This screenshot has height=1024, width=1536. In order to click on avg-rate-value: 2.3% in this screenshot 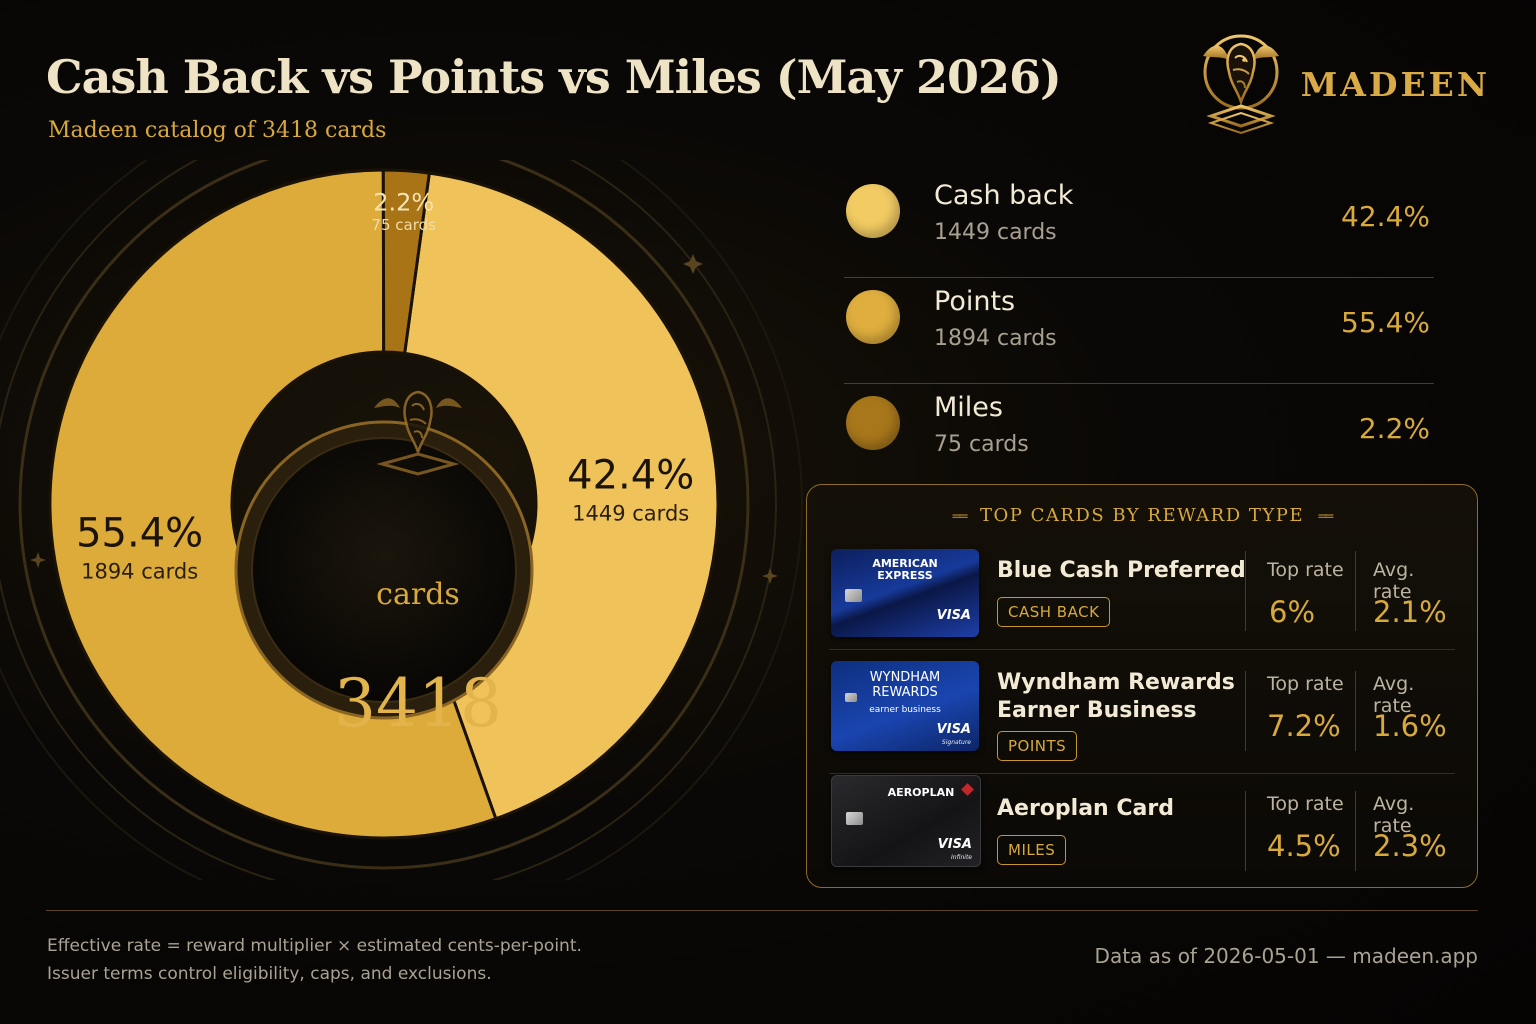, I will do `click(1410, 846)`.